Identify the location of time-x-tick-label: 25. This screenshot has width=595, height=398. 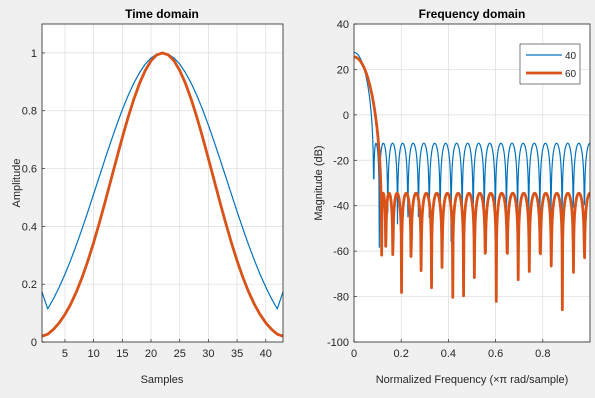
(180, 354).